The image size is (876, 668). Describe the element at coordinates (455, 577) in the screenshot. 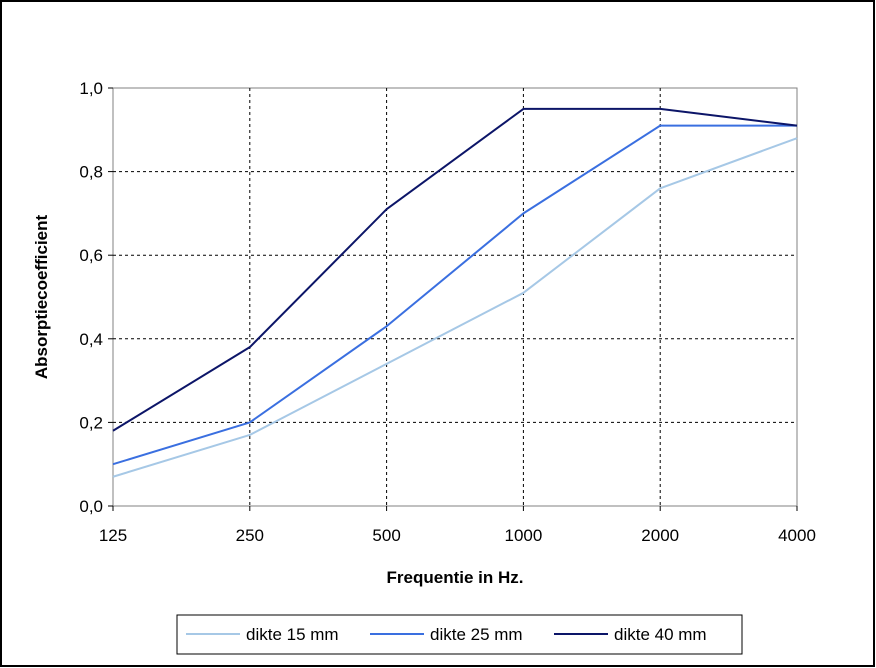

I see `x-axis-title: Frequentie in Hz.` at that location.